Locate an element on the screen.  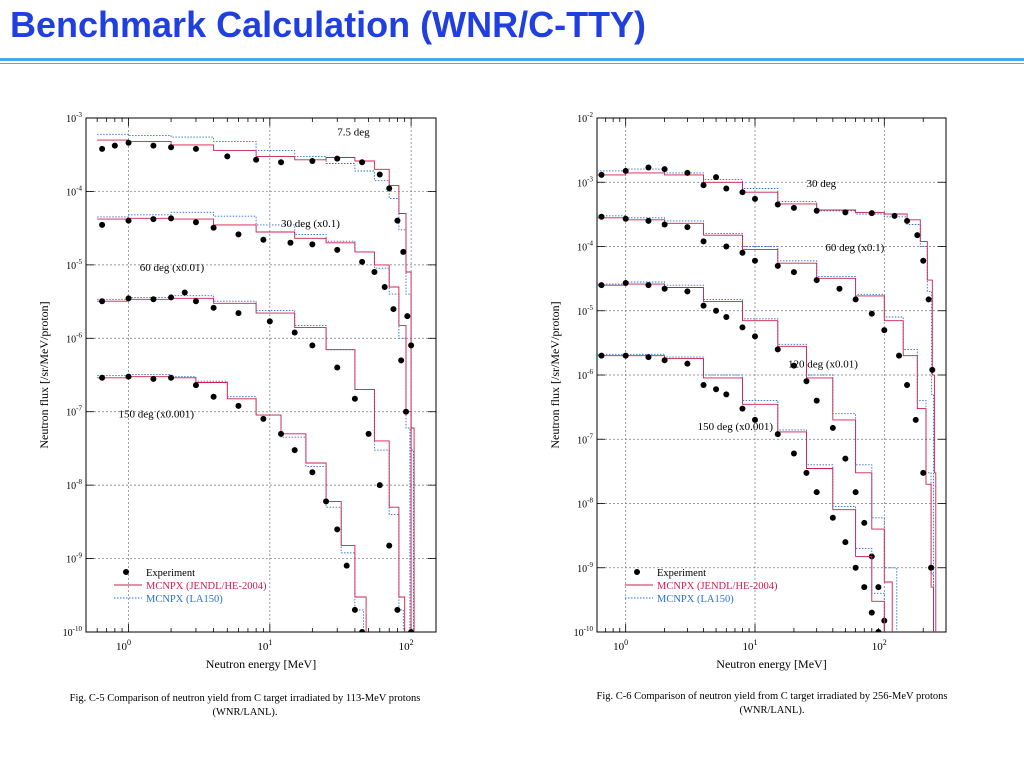
x-axis-label: Neutron energy [MeV] is located at coordinates (771, 664).